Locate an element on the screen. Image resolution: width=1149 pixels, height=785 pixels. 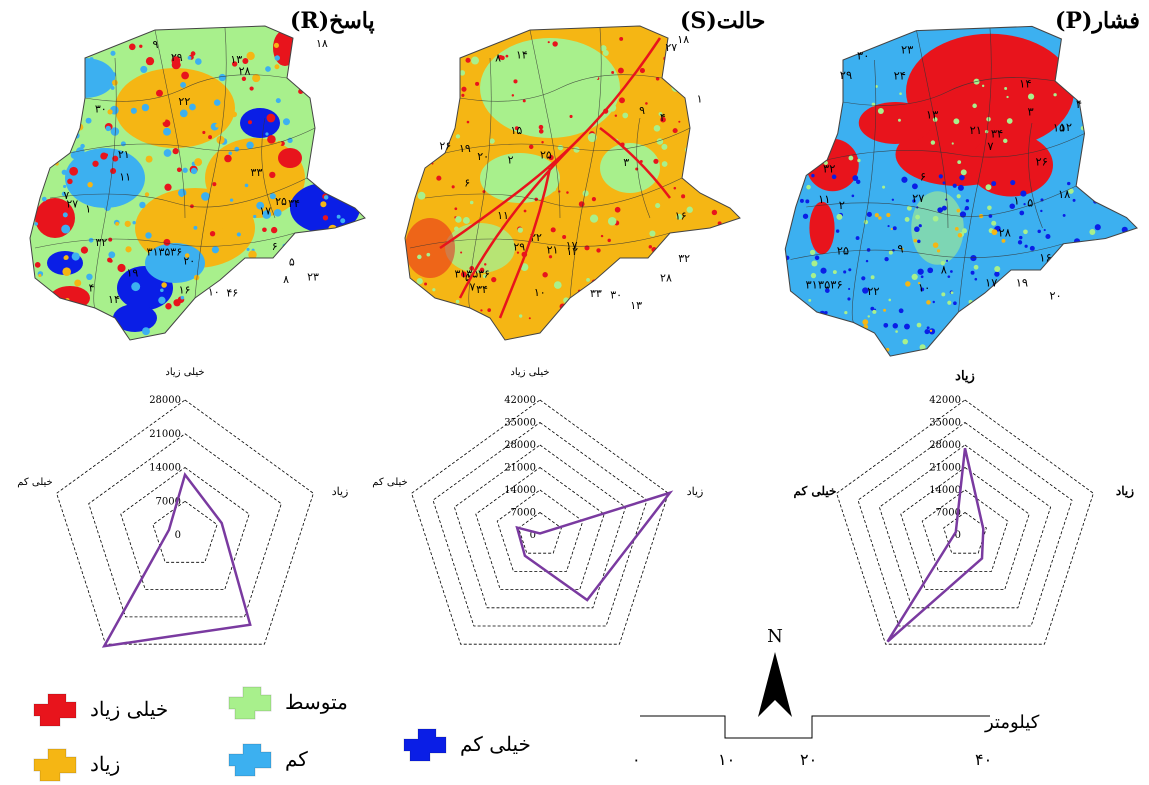
very-high-swatch is located at coordinates (55, 710).